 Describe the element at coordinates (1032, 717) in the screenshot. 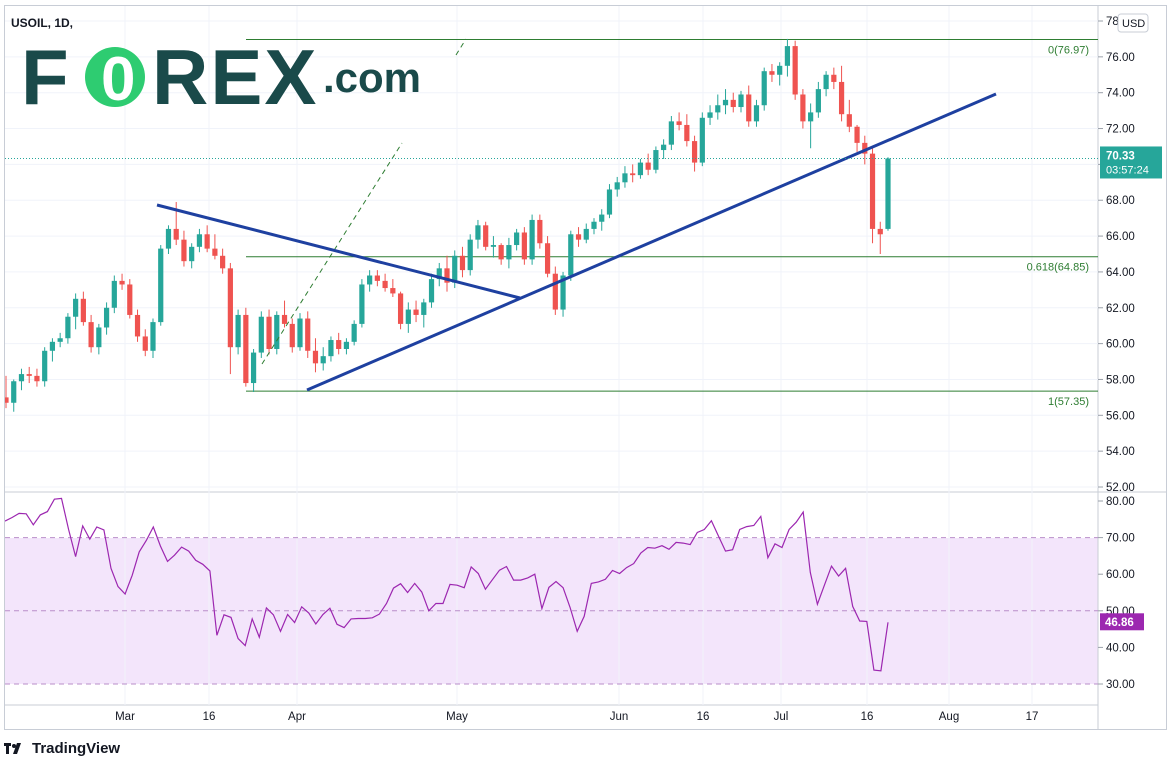

I see `time-tick-label: 17` at that location.